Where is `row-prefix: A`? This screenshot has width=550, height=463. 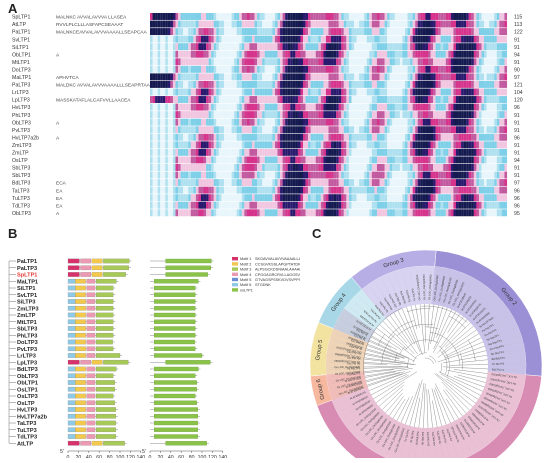
row-prefix: A is located at coordinates (58, 214).